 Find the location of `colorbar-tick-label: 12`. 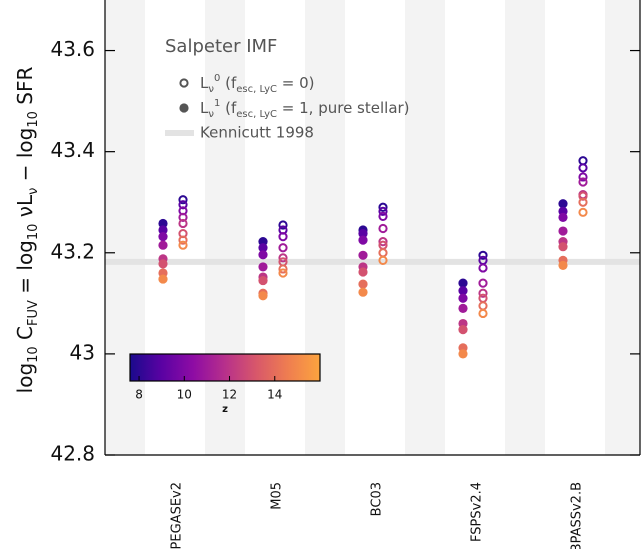

colorbar-tick-label: 12 is located at coordinates (229, 395).